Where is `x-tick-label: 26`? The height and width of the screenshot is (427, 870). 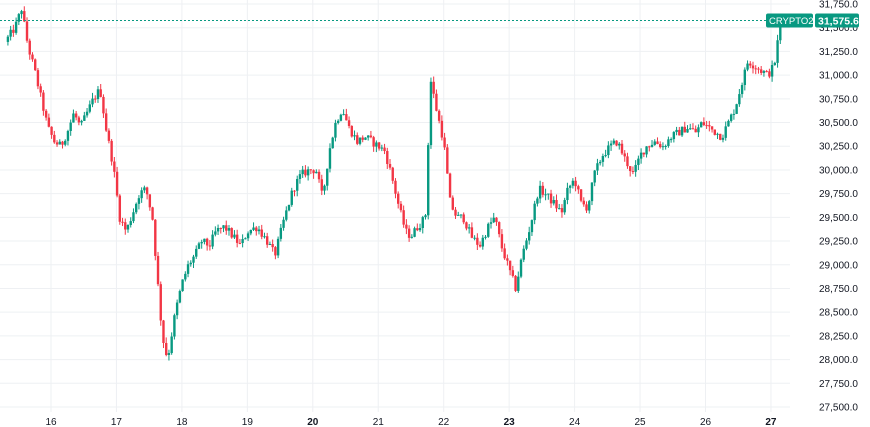
x-tick-label: 26 is located at coordinates (706, 422).